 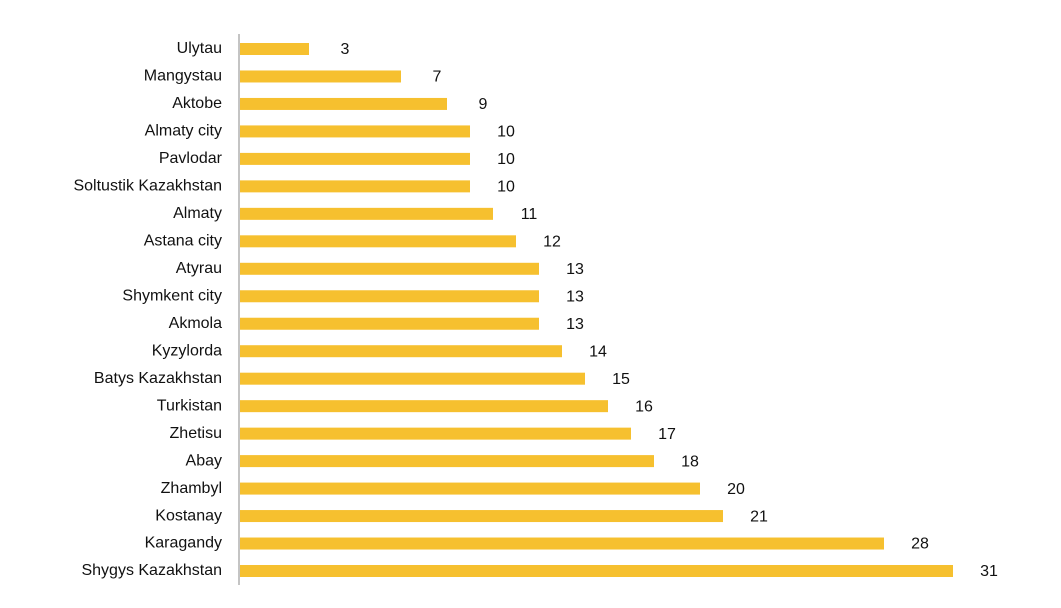 I want to click on category-label: Pavlodar, so click(x=191, y=158).